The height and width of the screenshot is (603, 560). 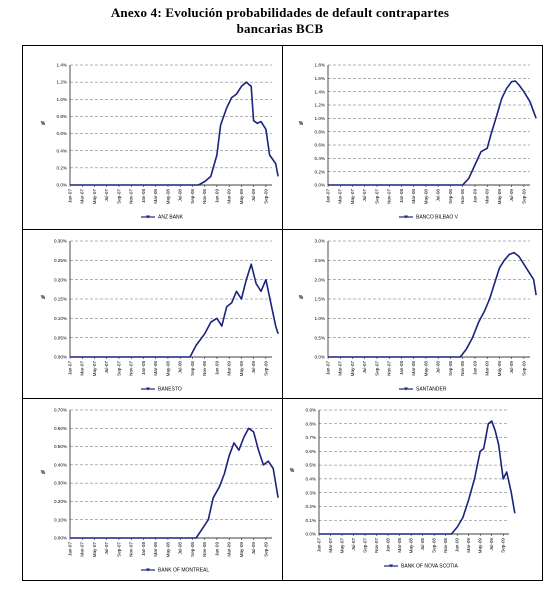 What do you see at coordinates (320, 260) in the screenshot?
I see `y-tick-label: 2.5%` at bounding box center [320, 260].